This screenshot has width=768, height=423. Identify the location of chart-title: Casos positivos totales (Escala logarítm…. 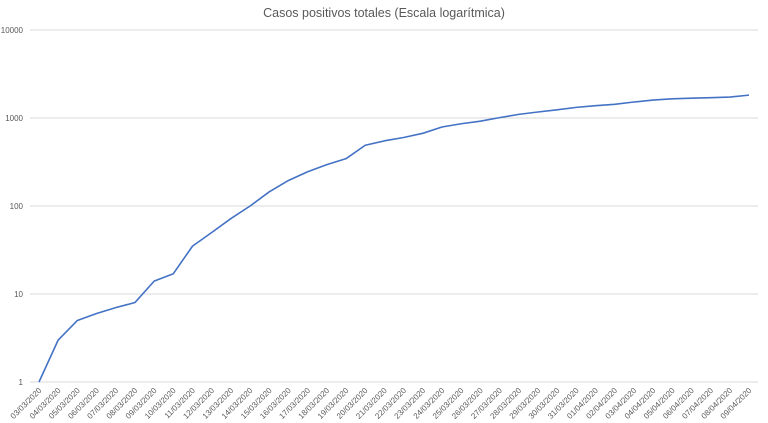
(384, 13).